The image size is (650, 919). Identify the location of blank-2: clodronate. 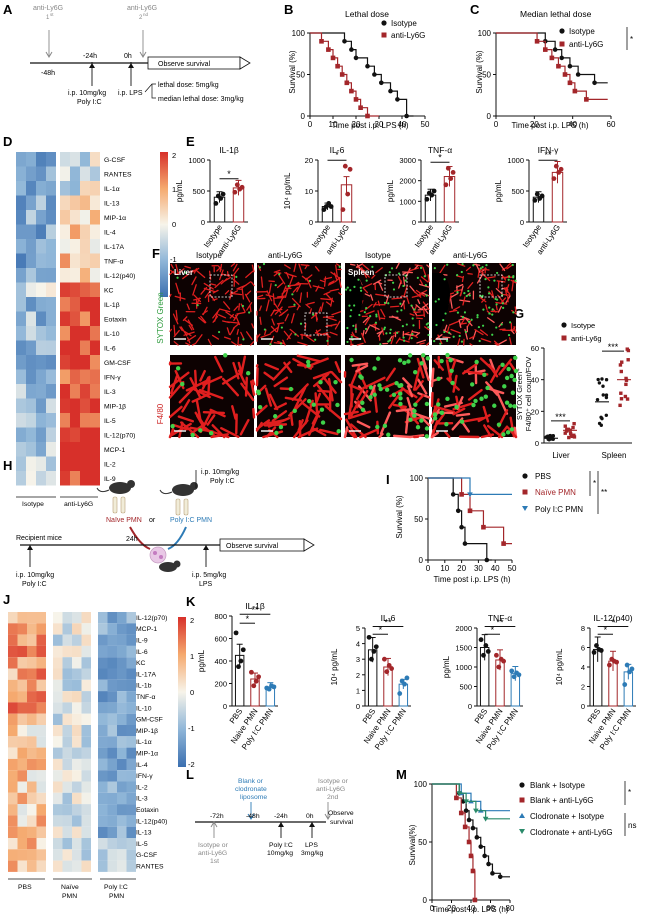
(251, 789).